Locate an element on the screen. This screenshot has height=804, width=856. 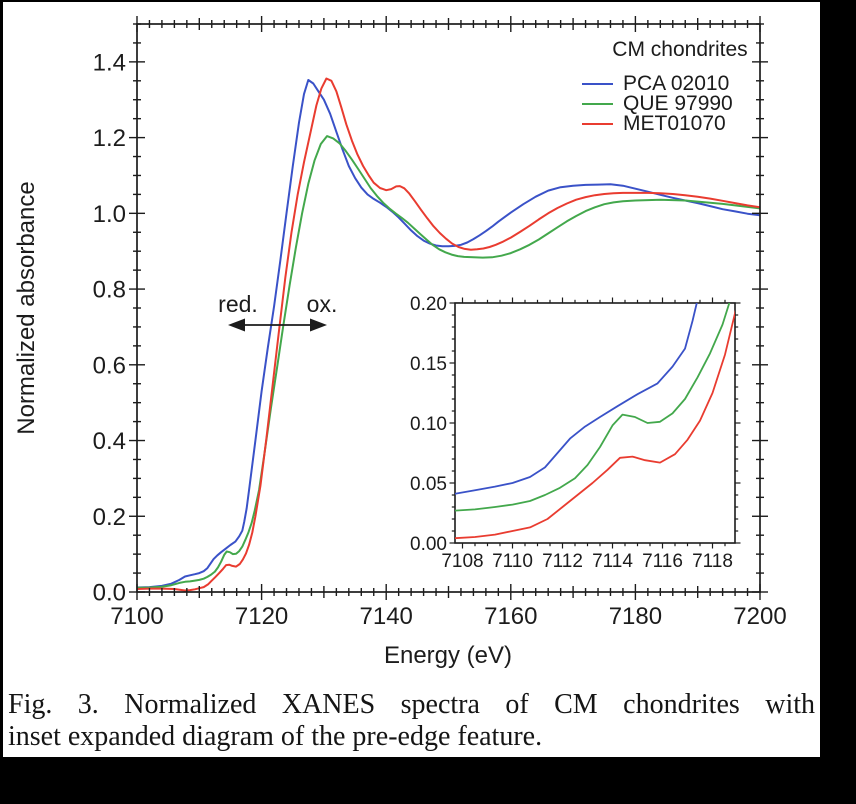
x-tick-label: 7120 is located at coordinates (261, 616).